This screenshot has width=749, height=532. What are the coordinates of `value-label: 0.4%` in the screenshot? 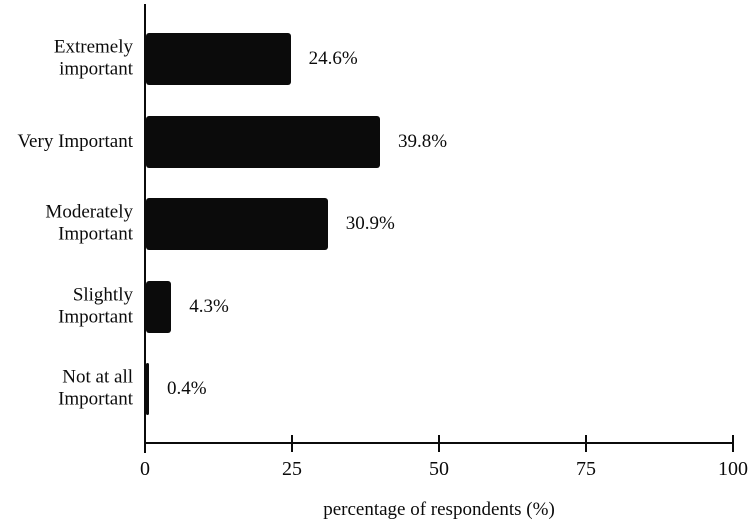 It's located at (187, 388).